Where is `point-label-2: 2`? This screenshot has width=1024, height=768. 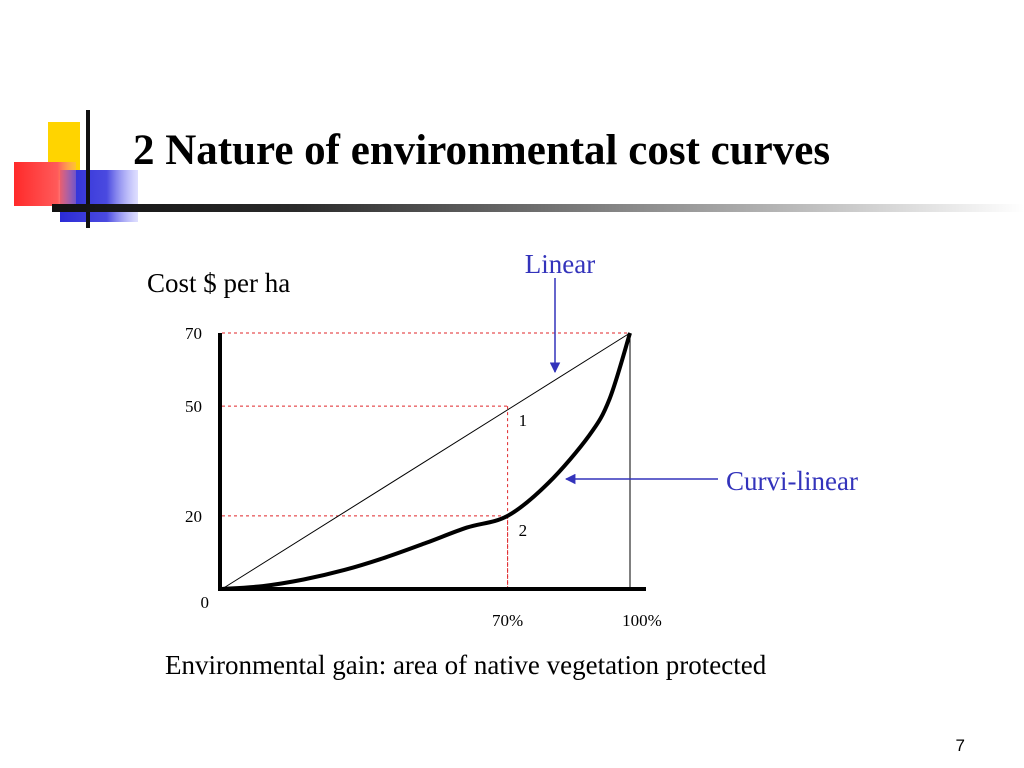
point-label-2: 2 is located at coordinates (523, 530).